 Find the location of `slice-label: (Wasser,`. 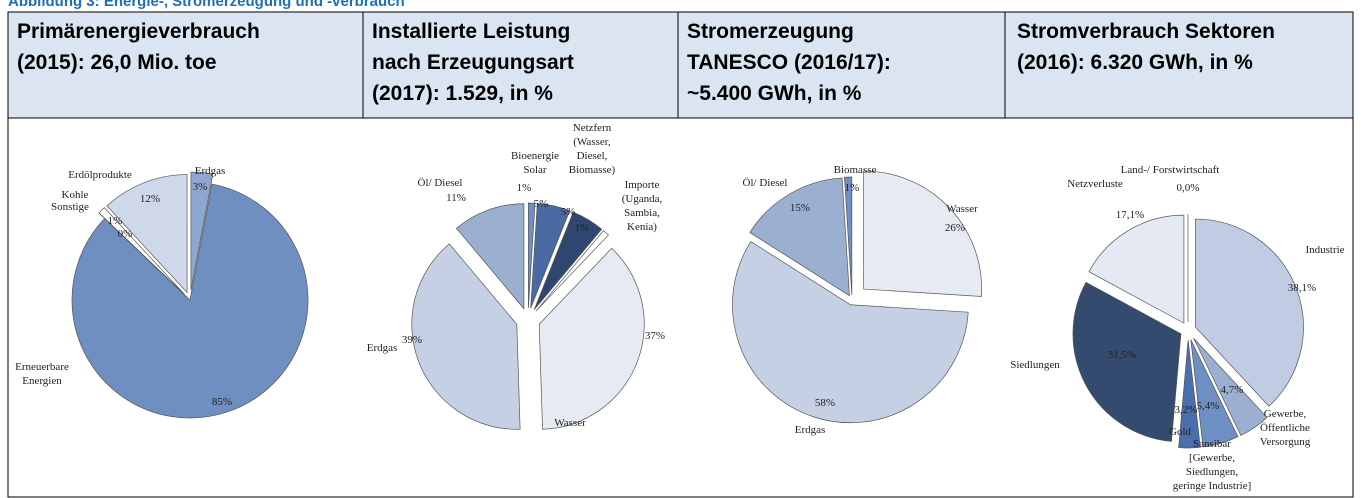

slice-label: (Wasser, is located at coordinates (592, 142).